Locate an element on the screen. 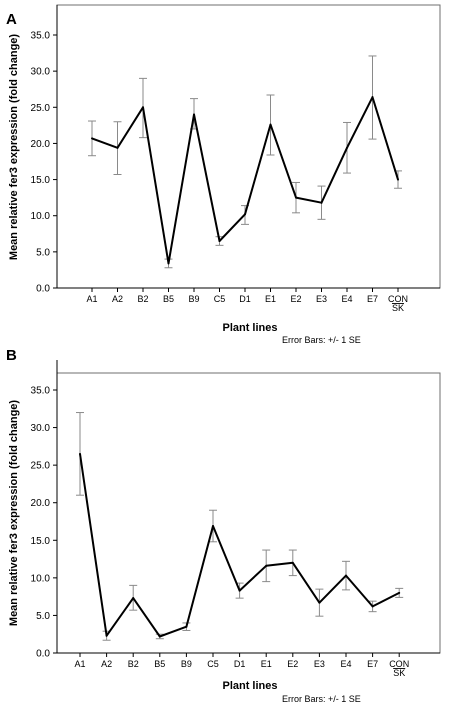 This screenshot has width=459, height=707. panel-label: A is located at coordinates (11, 19).